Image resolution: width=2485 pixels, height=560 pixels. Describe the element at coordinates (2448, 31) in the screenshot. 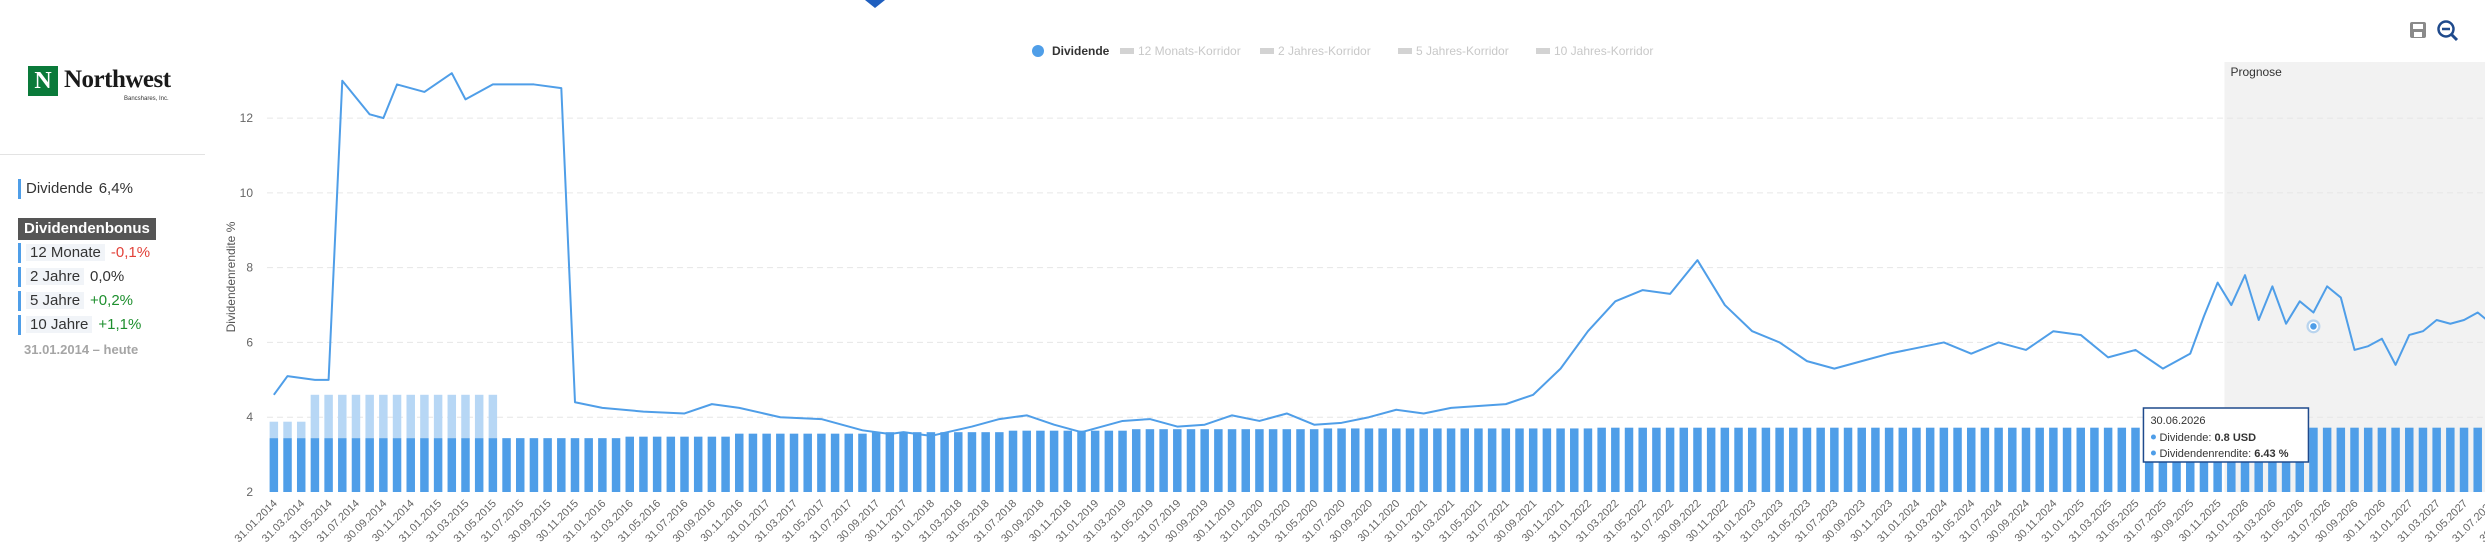

I see `zoom-out-icon` at that location.